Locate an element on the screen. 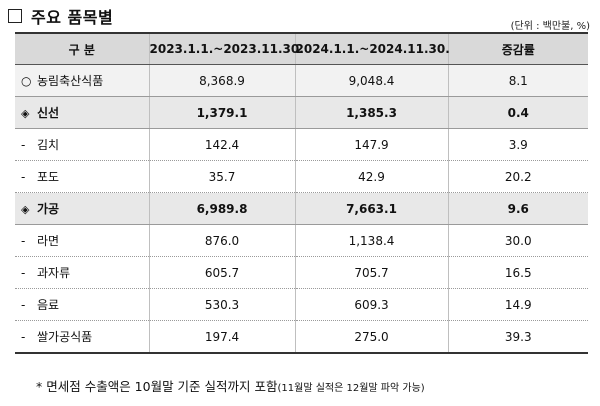 The image size is (600, 406). row-label: - 음료 is located at coordinates (82, 304).